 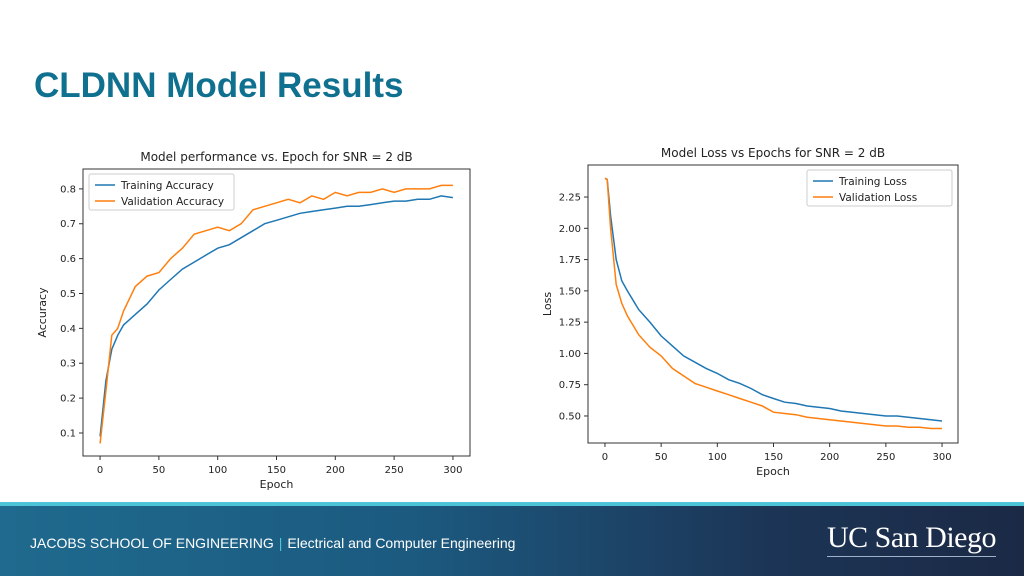 I want to click on y-tick-label: 1.75, so click(x=570, y=260).